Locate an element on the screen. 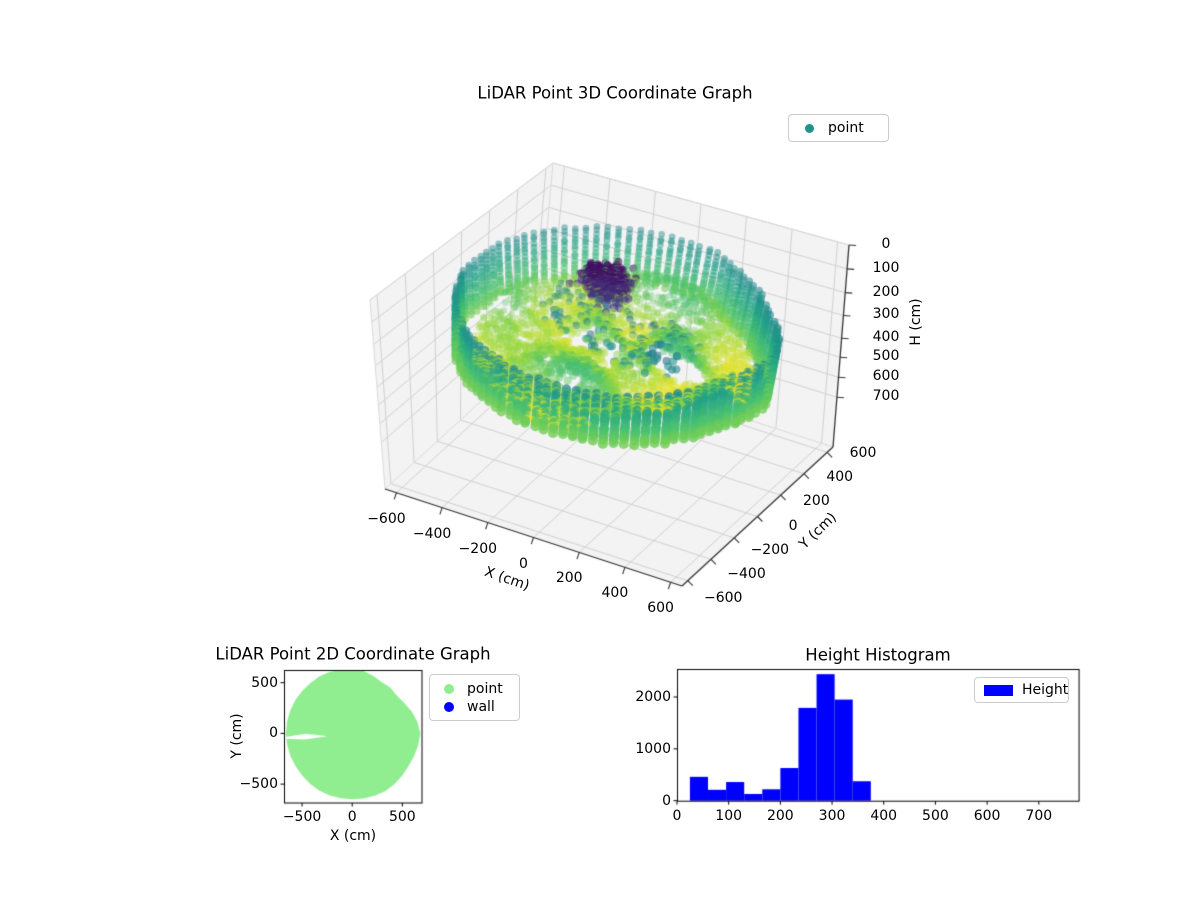  plot3d-ztick-label: 700 is located at coordinates (886, 396).